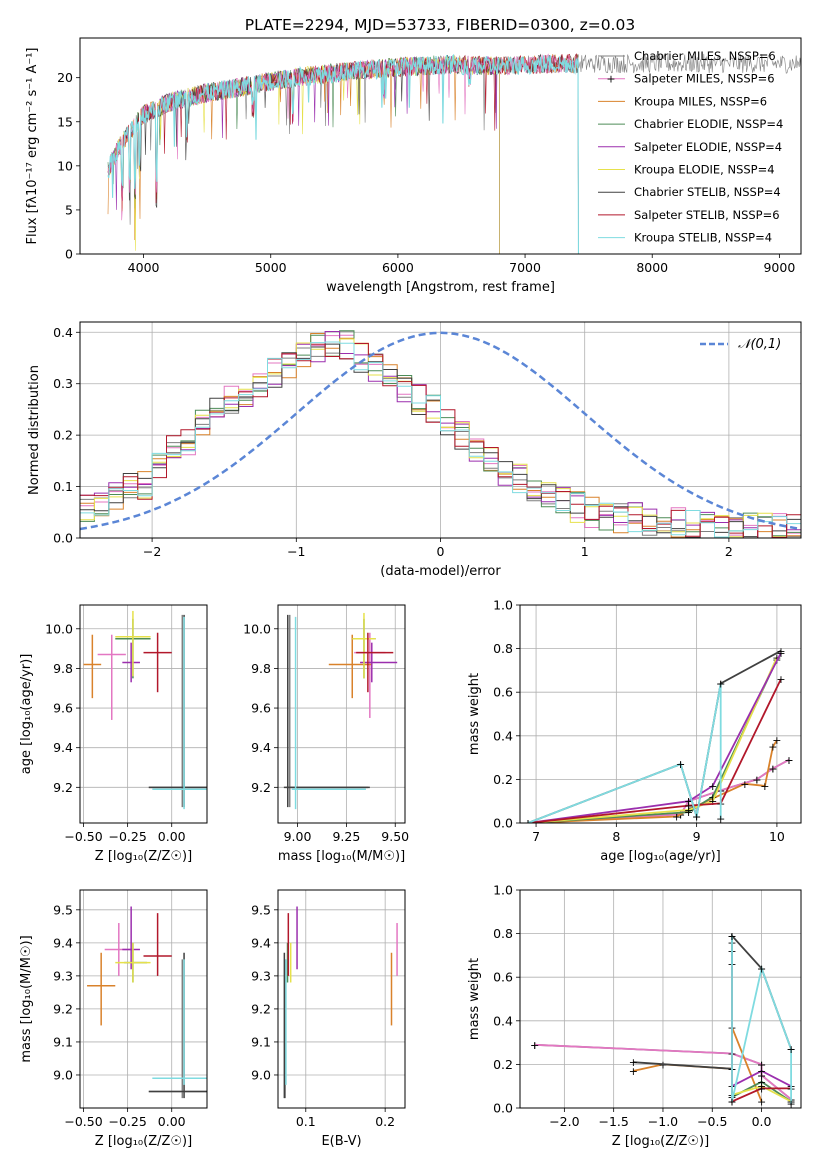 The width and height of the screenshot is (819, 1170). Describe the element at coordinates (564, 1121) in the screenshot. I see `x-tick-label: −2.0` at that location.